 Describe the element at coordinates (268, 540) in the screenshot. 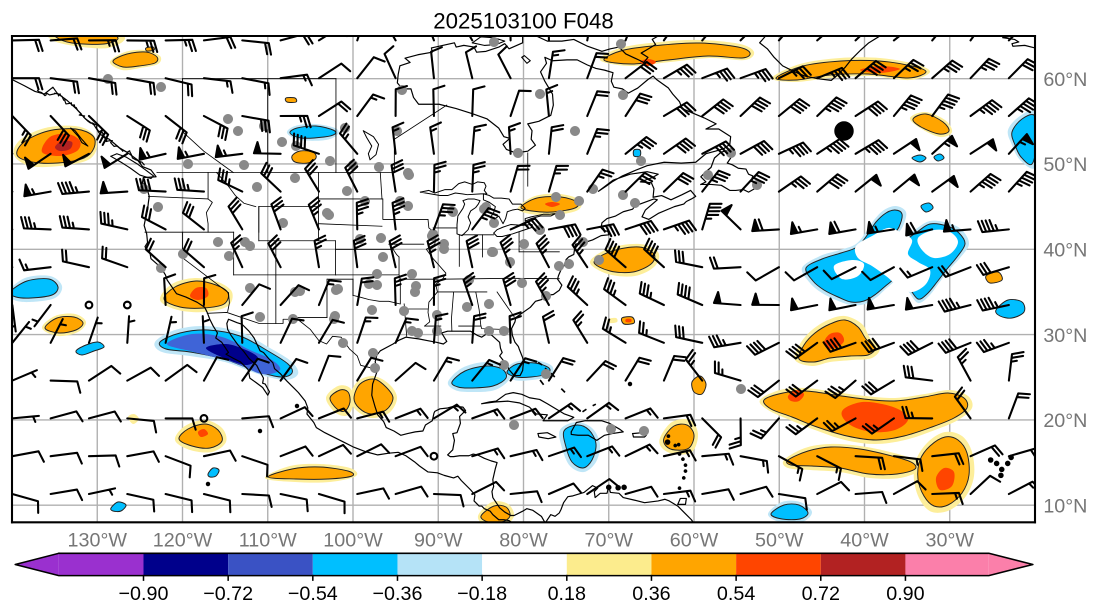

I see `svg-text: 110°W` at that location.